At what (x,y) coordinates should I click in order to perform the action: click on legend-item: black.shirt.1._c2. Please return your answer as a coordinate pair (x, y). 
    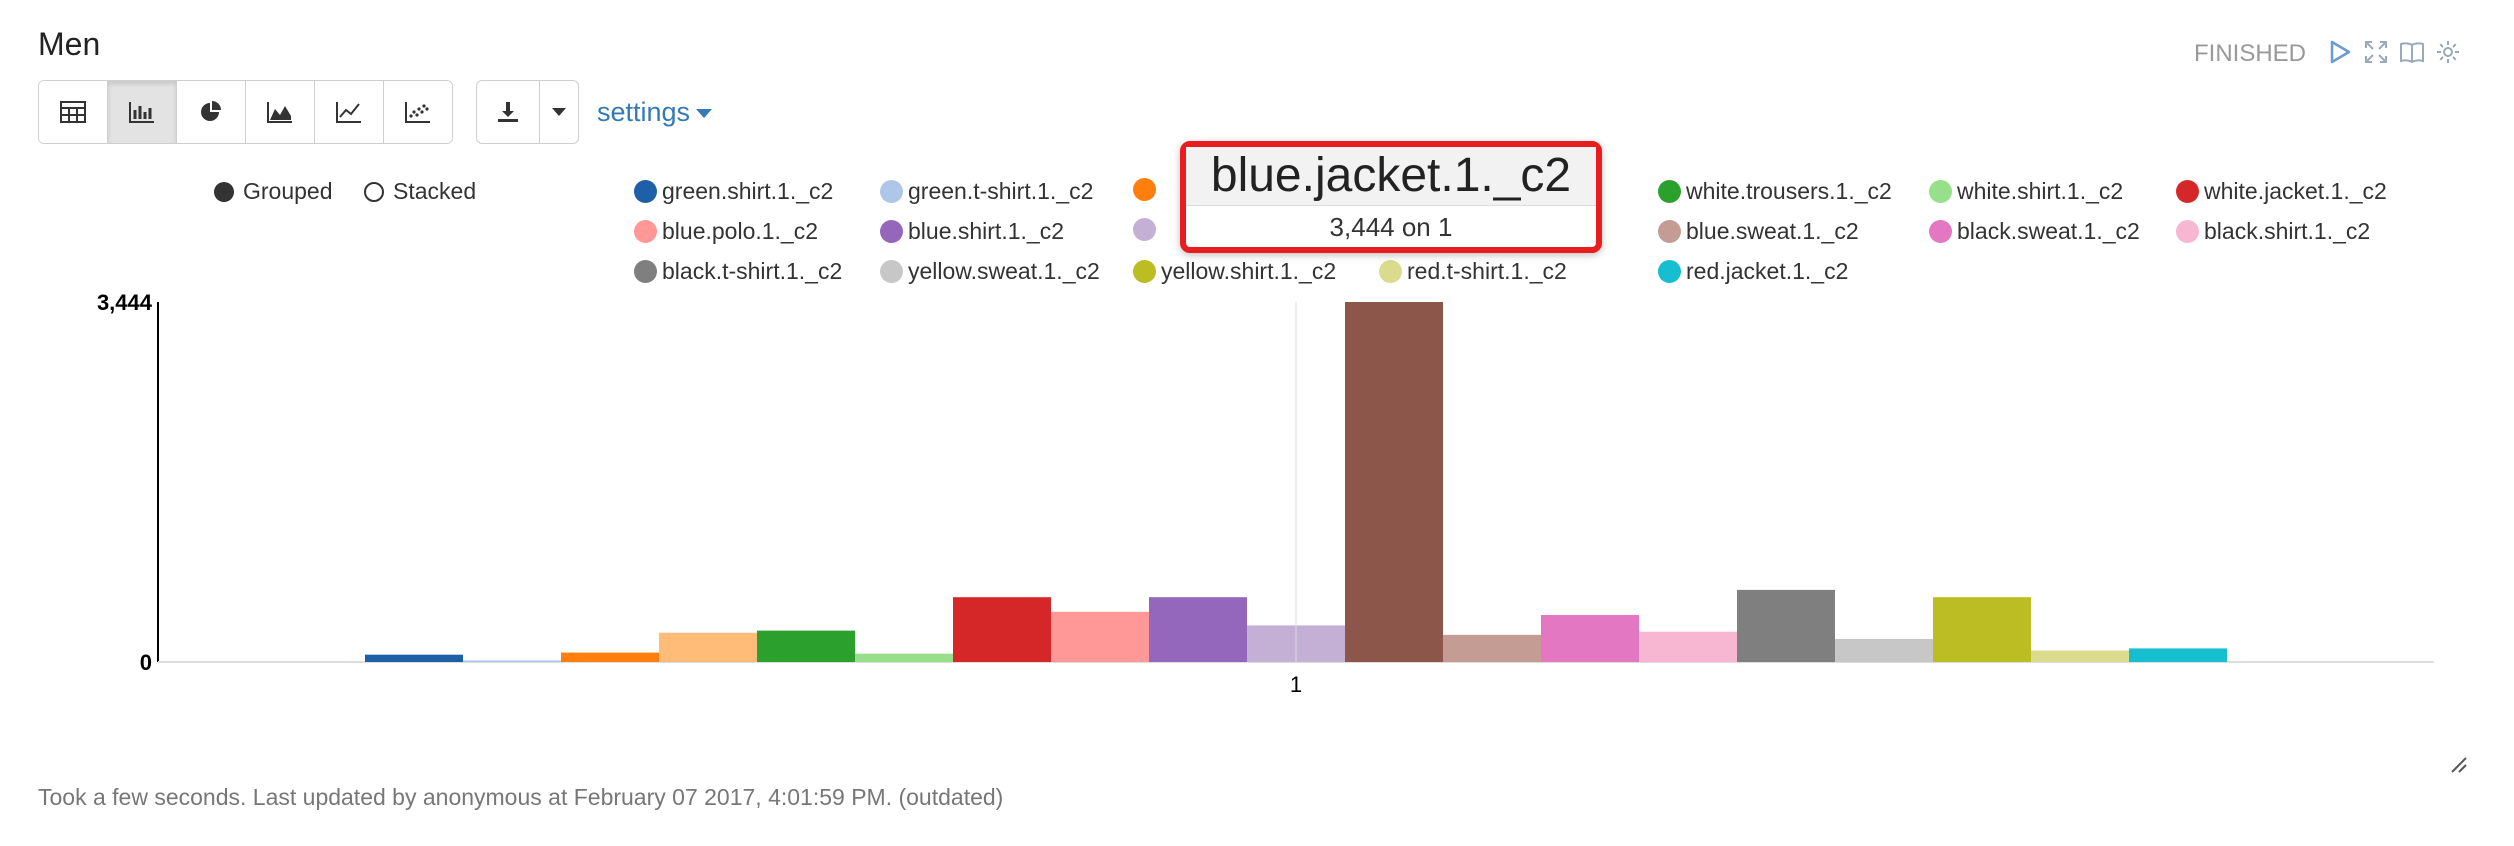
    Looking at the image, I should click on (2273, 231).